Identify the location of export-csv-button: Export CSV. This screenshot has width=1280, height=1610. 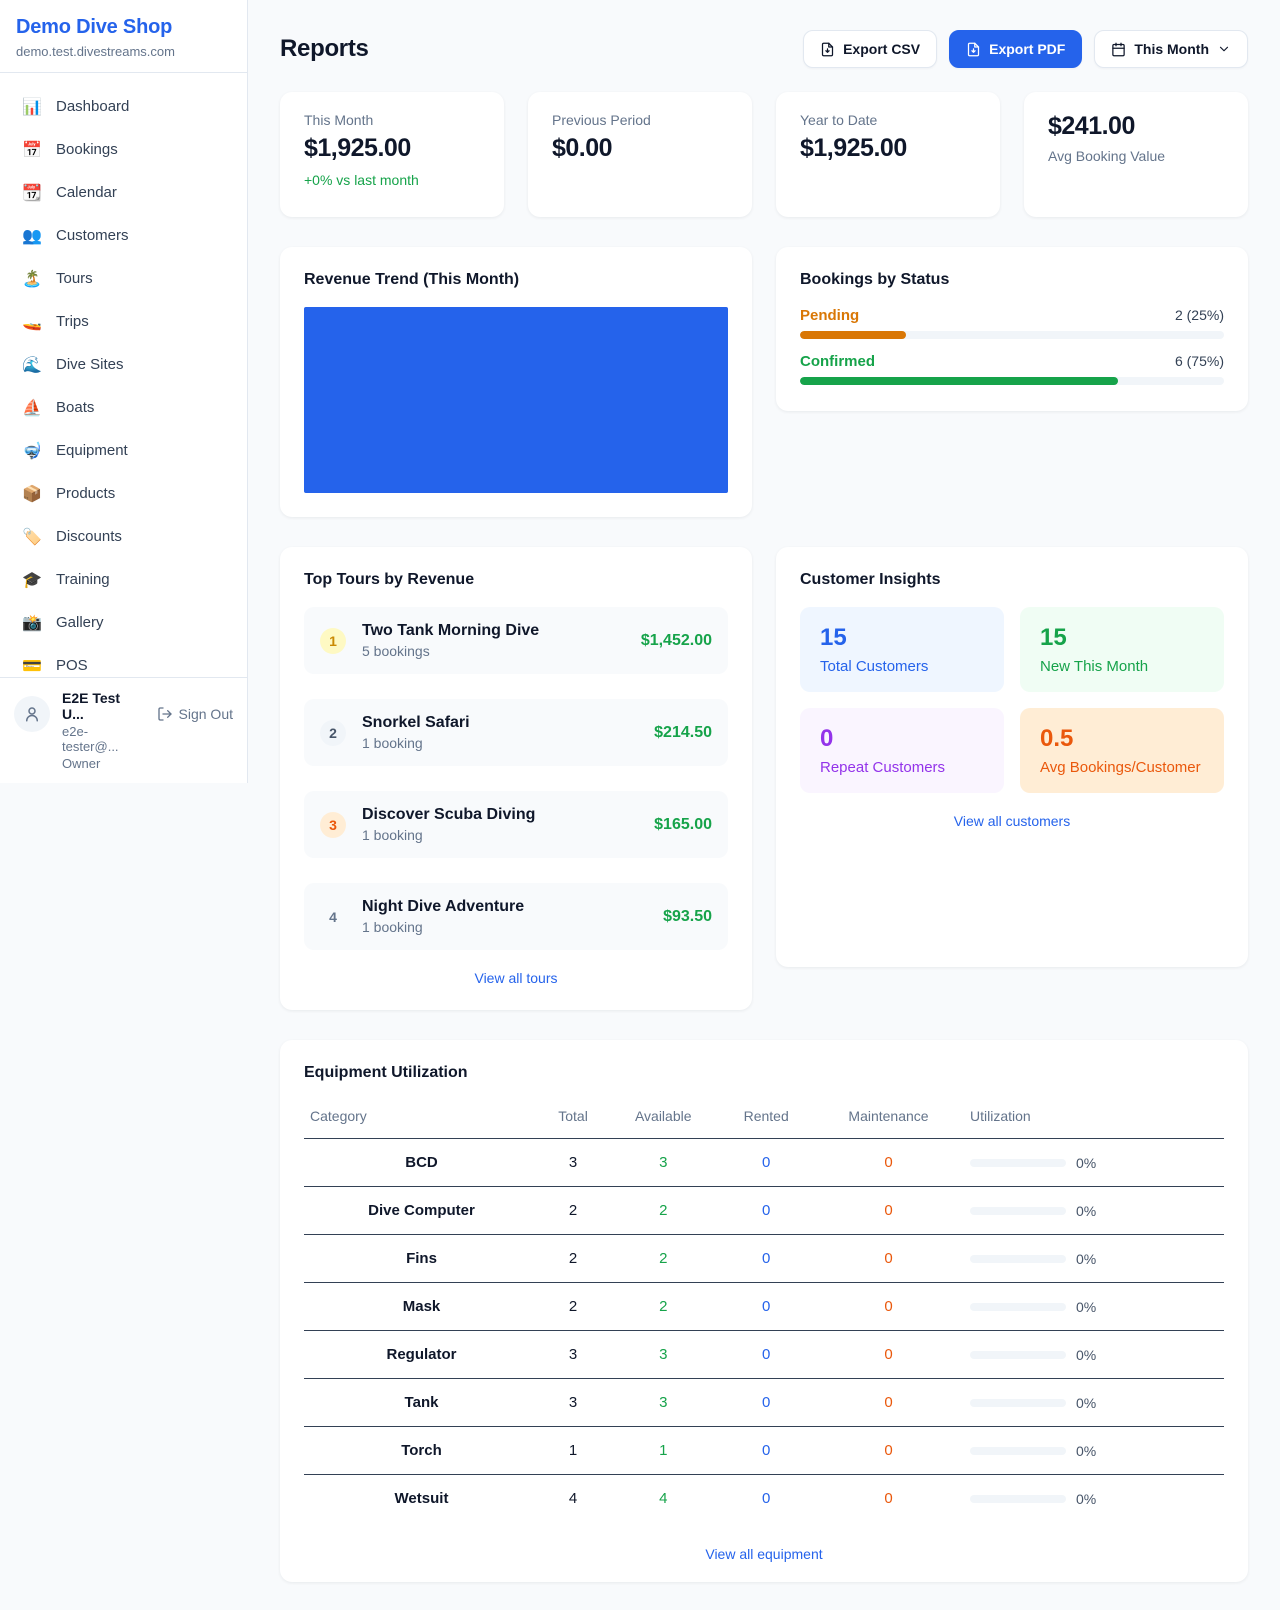
(870, 49).